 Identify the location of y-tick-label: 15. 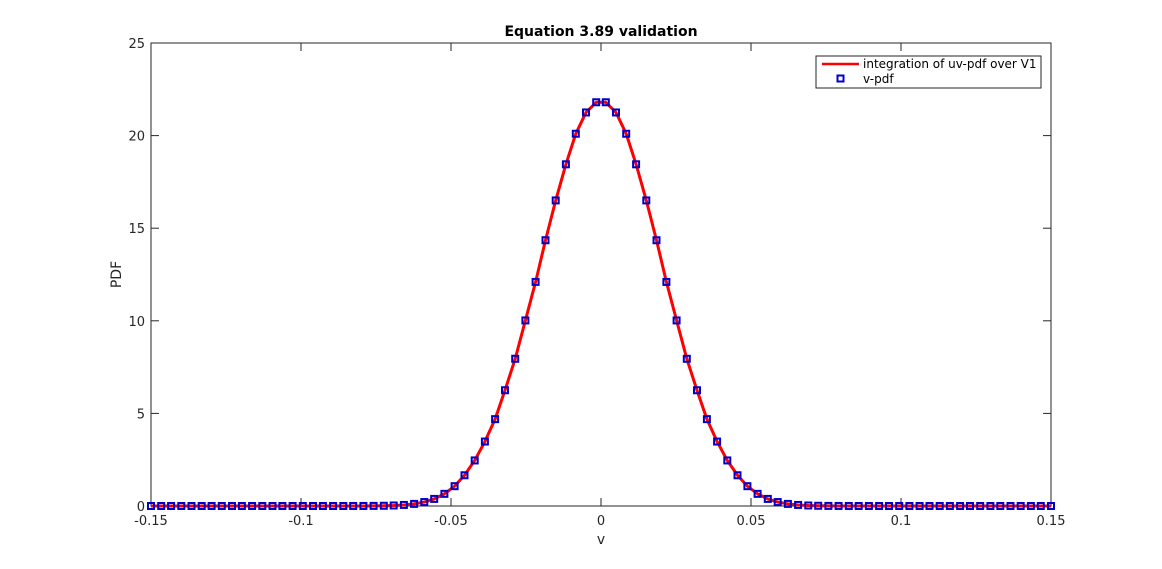
(136, 229).